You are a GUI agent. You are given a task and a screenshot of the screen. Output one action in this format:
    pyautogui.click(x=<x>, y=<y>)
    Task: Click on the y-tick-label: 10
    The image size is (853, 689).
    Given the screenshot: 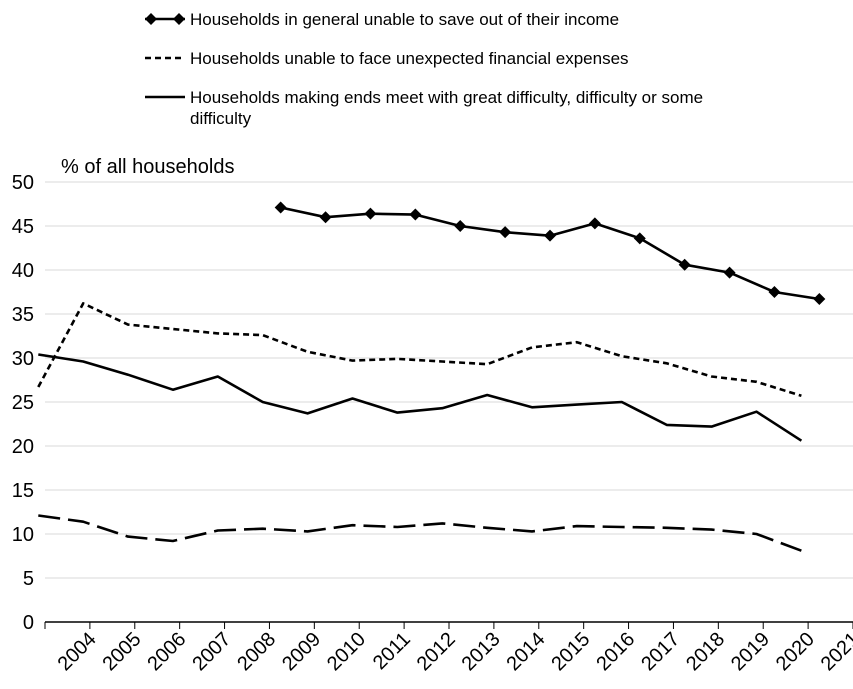 What is the action you would take?
    pyautogui.click(x=23, y=535)
    